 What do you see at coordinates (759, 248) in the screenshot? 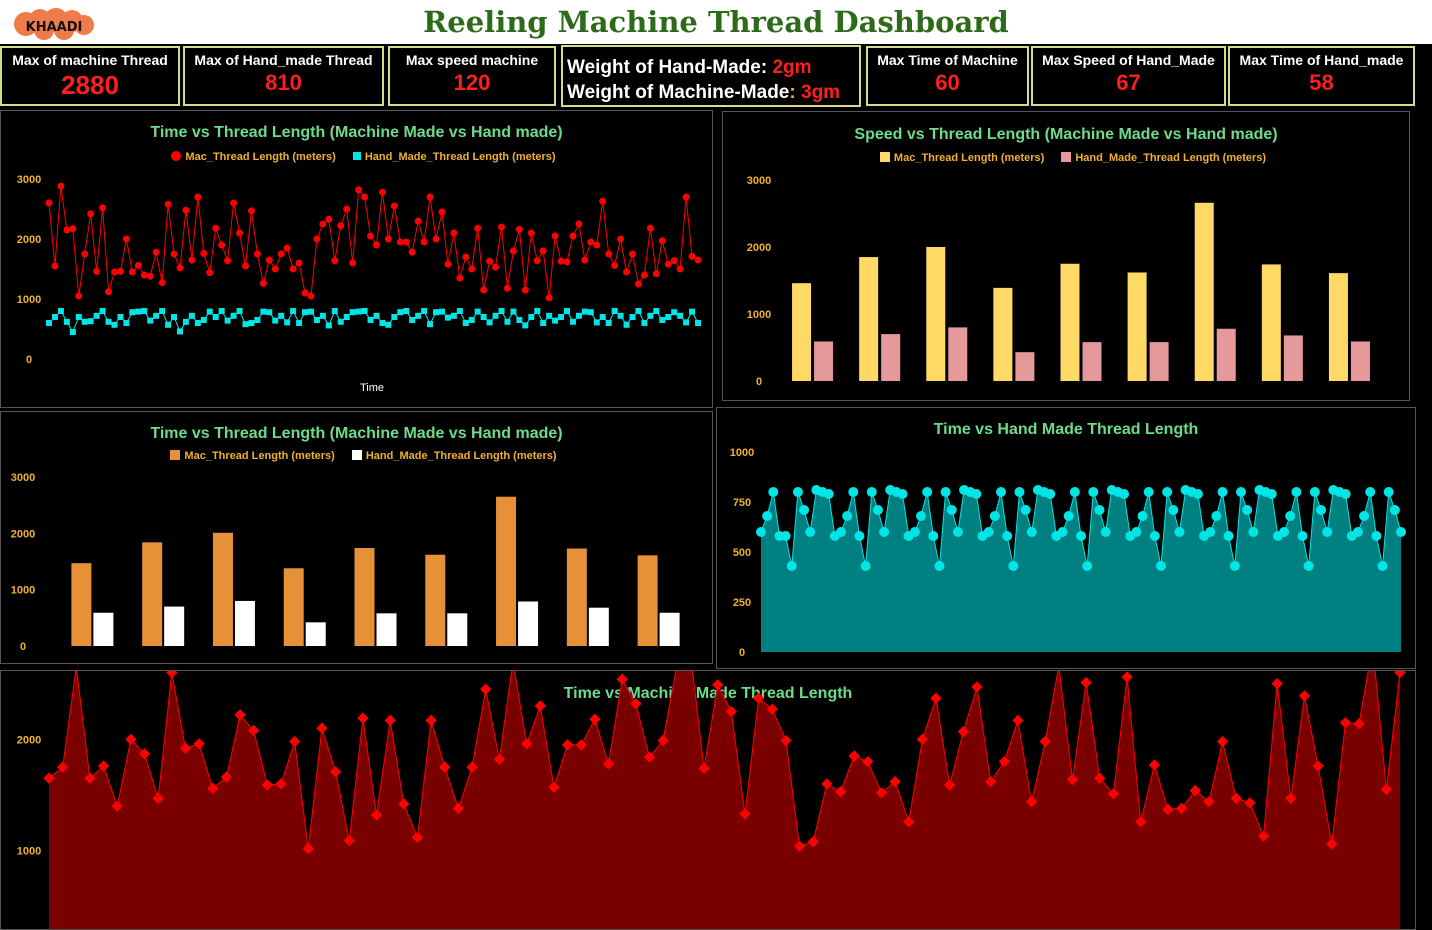
I see `y-tick-label: 2000` at bounding box center [759, 248].